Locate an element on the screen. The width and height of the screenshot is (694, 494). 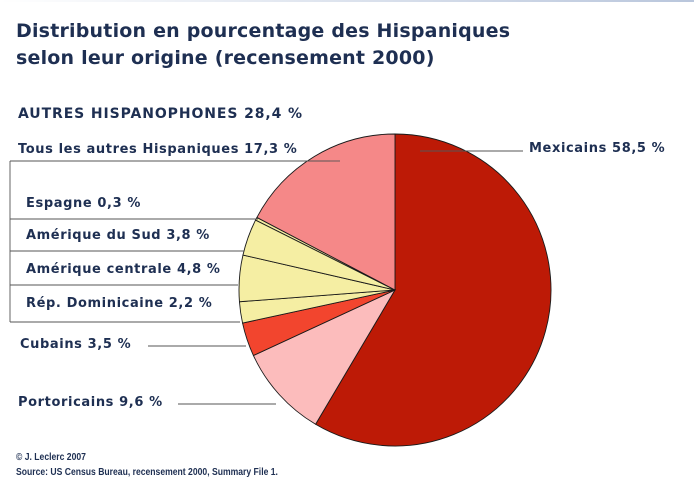
group-label-autres-hispanophones: AUTRES HISPANOPHONES 28,4 % is located at coordinates (160, 114).